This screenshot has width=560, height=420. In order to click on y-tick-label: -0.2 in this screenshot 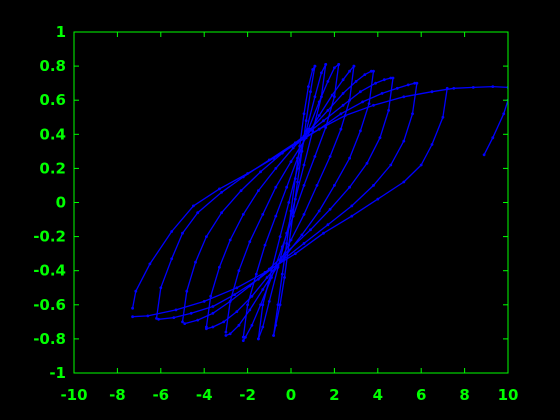, I will do `click(49, 237)`.